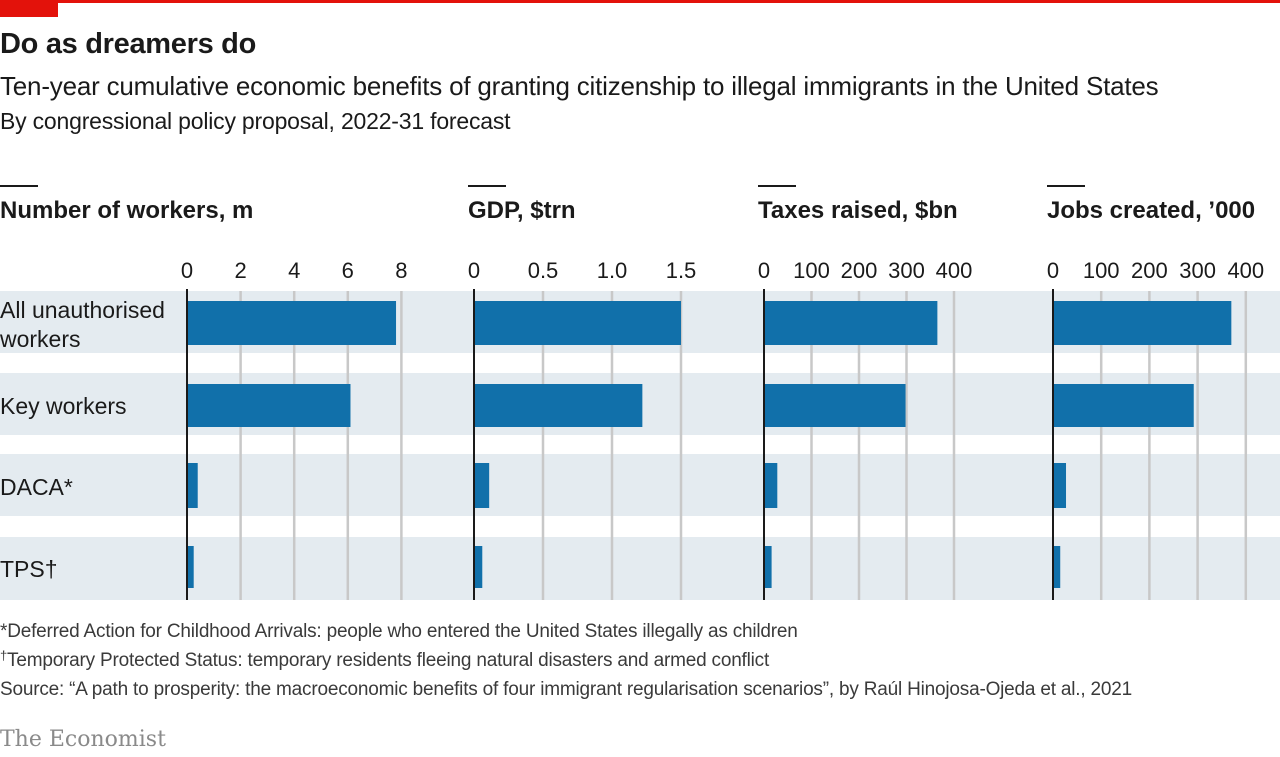 This screenshot has width=1280, height=757. Describe the element at coordinates (126, 210) in the screenshot. I see `panel-title: Number of workers, m` at that location.